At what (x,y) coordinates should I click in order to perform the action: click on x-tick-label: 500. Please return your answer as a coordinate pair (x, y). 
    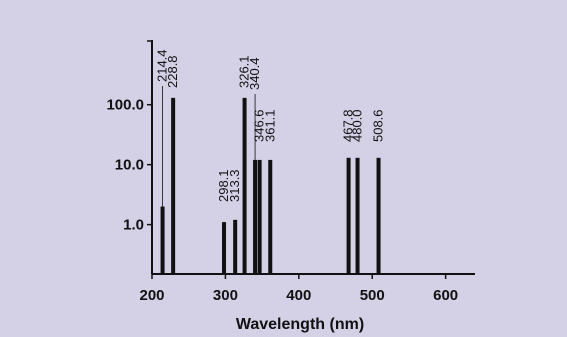
    Looking at the image, I should click on (372, 295).